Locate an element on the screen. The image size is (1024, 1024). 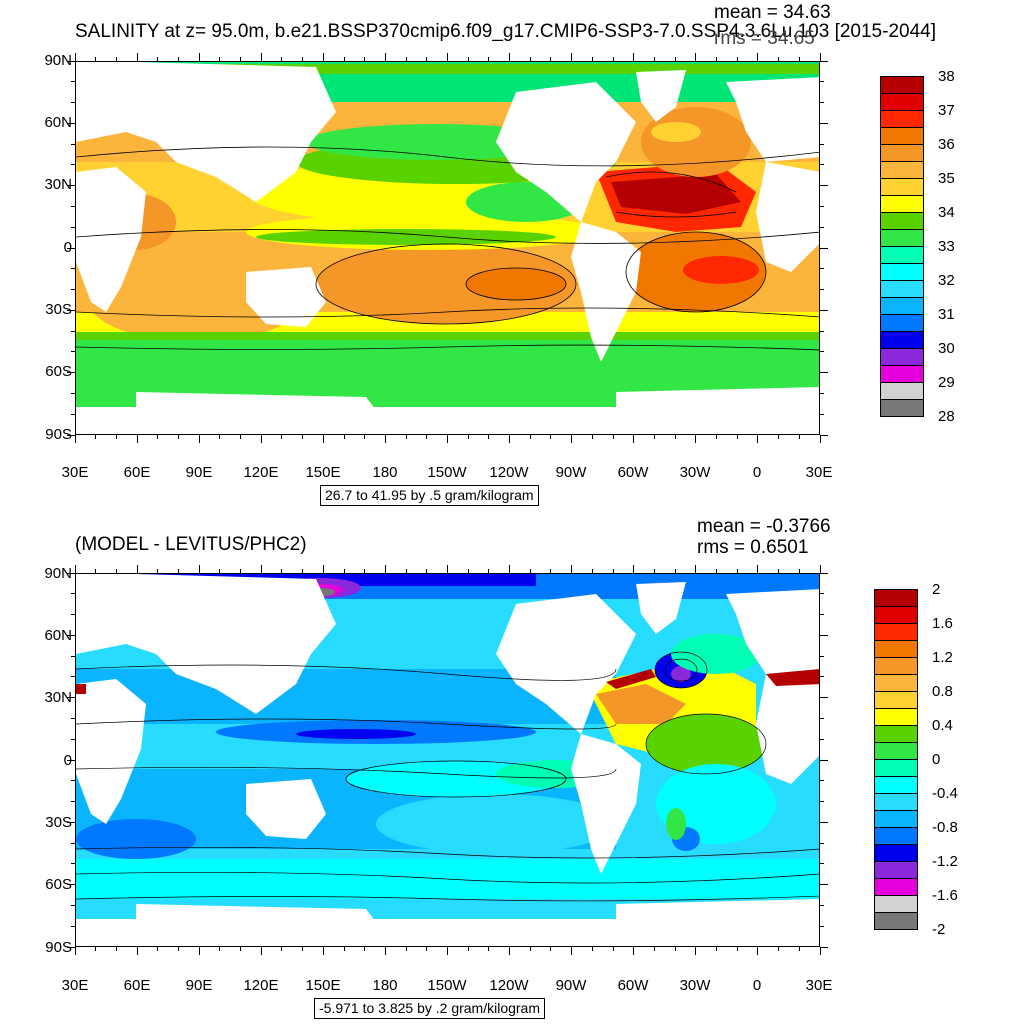
colorbar-label: 2 is located at coordinates (936, 589).